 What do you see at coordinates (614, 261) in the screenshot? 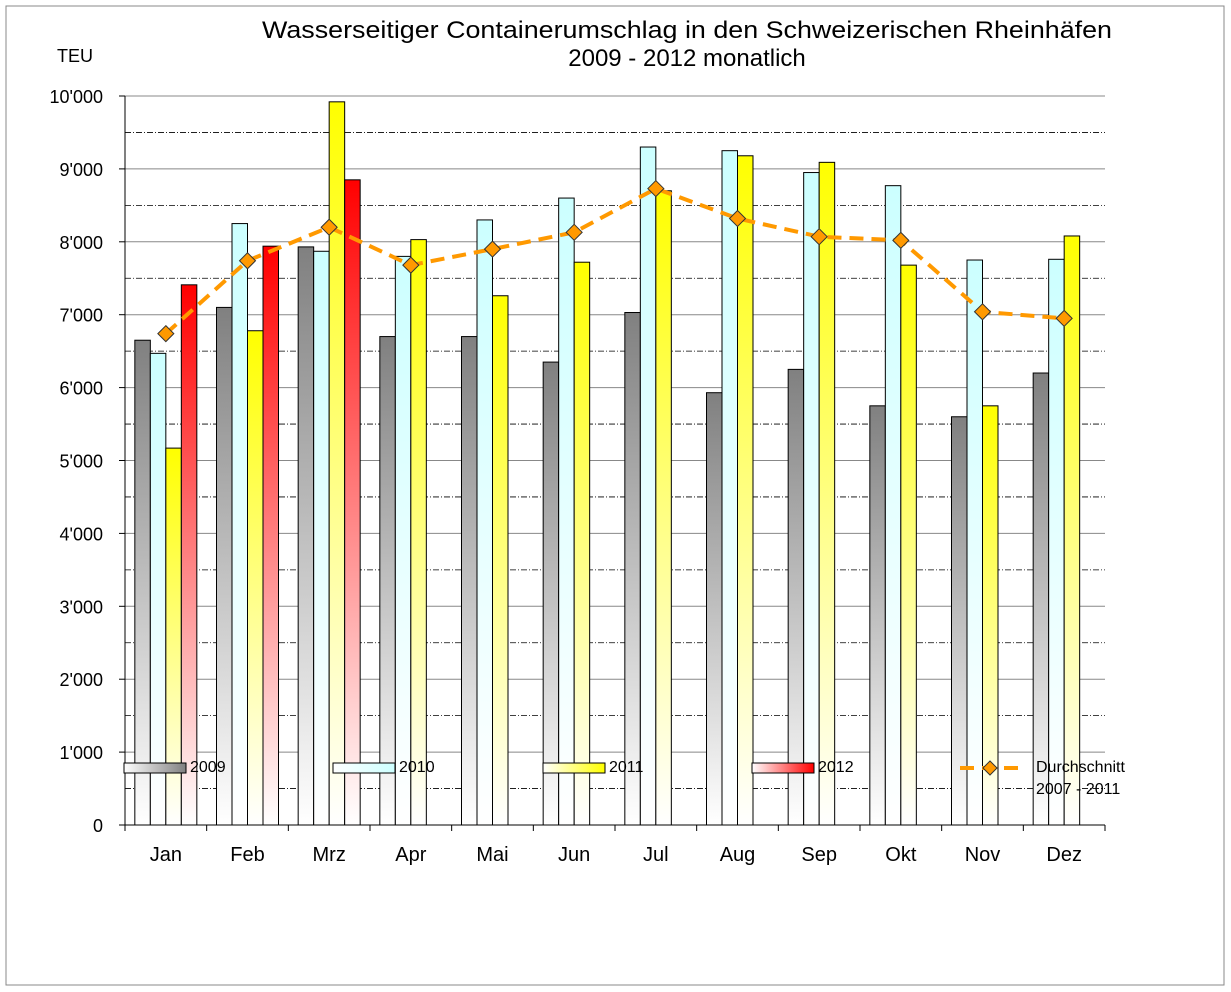
I see `average-line` at bounding box center [614, 261].